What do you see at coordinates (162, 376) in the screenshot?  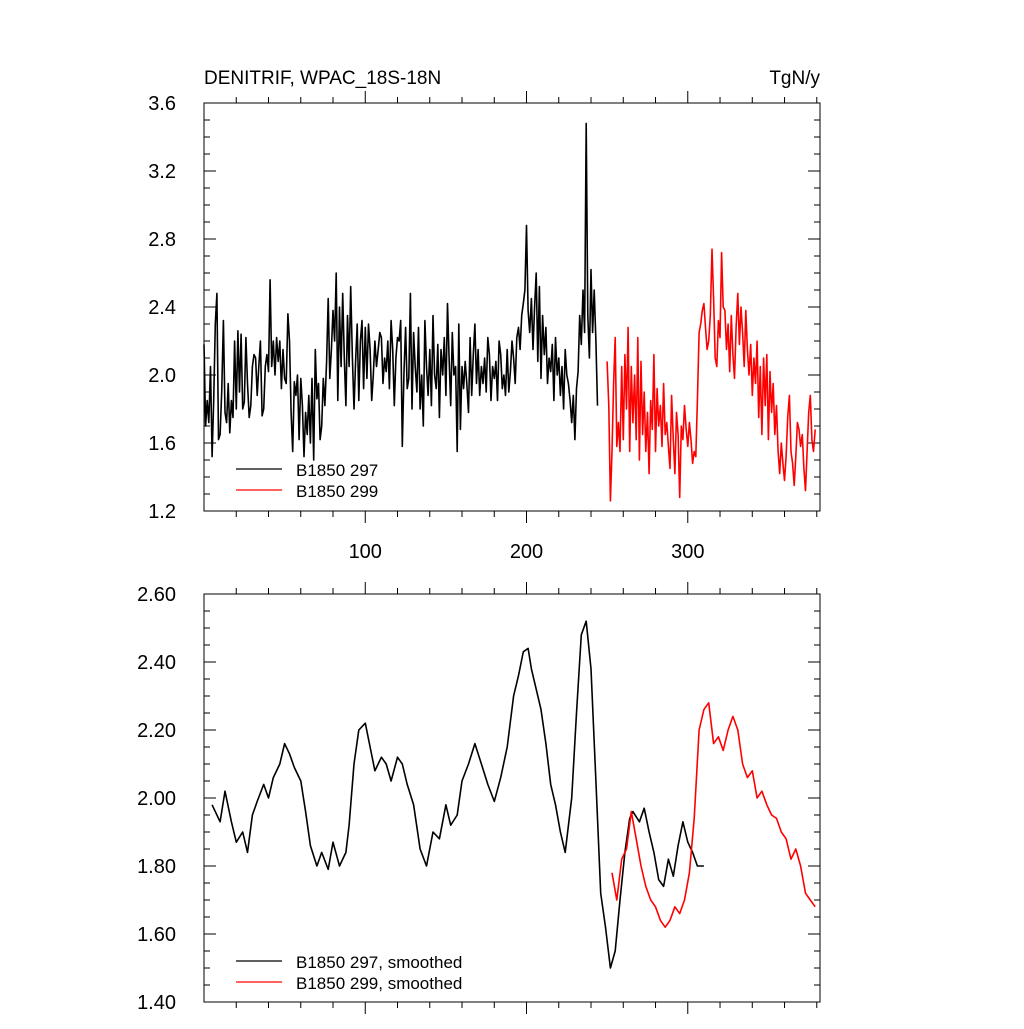 I see `y-tick-label: 2.0` at bounding box center [162, 376].